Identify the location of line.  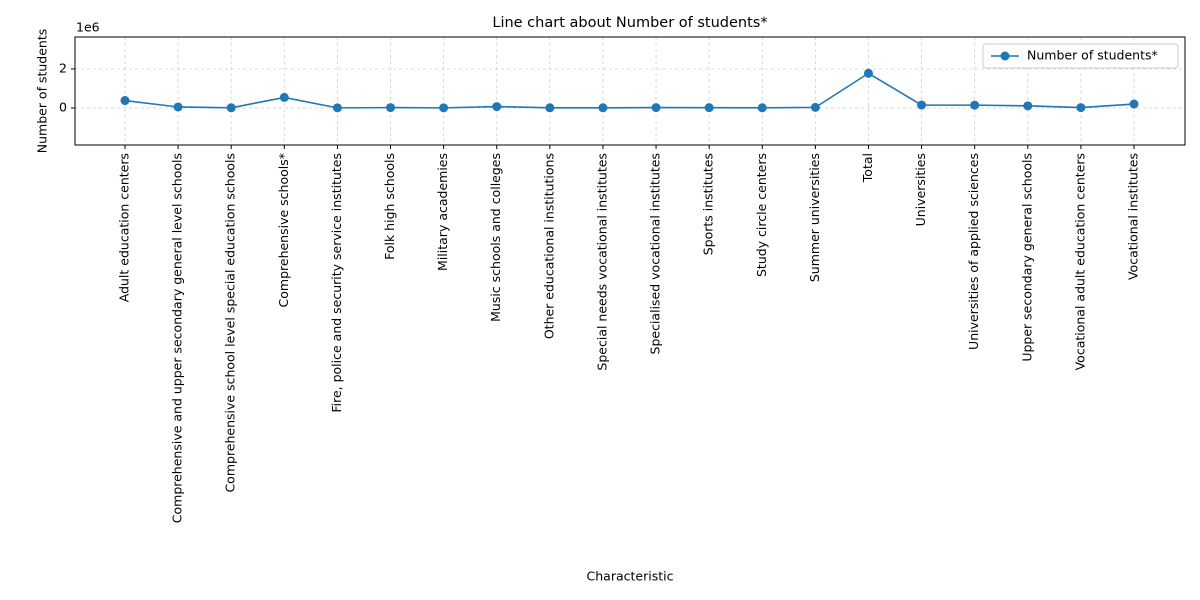
(629, 90).